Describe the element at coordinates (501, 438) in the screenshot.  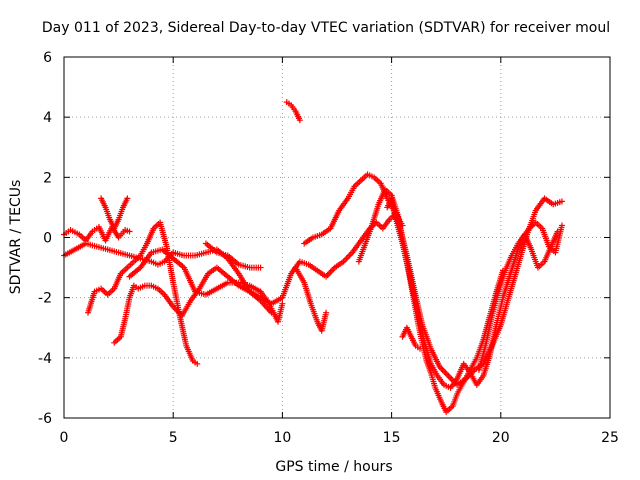
I see `x-tick-label: 20` at that location.